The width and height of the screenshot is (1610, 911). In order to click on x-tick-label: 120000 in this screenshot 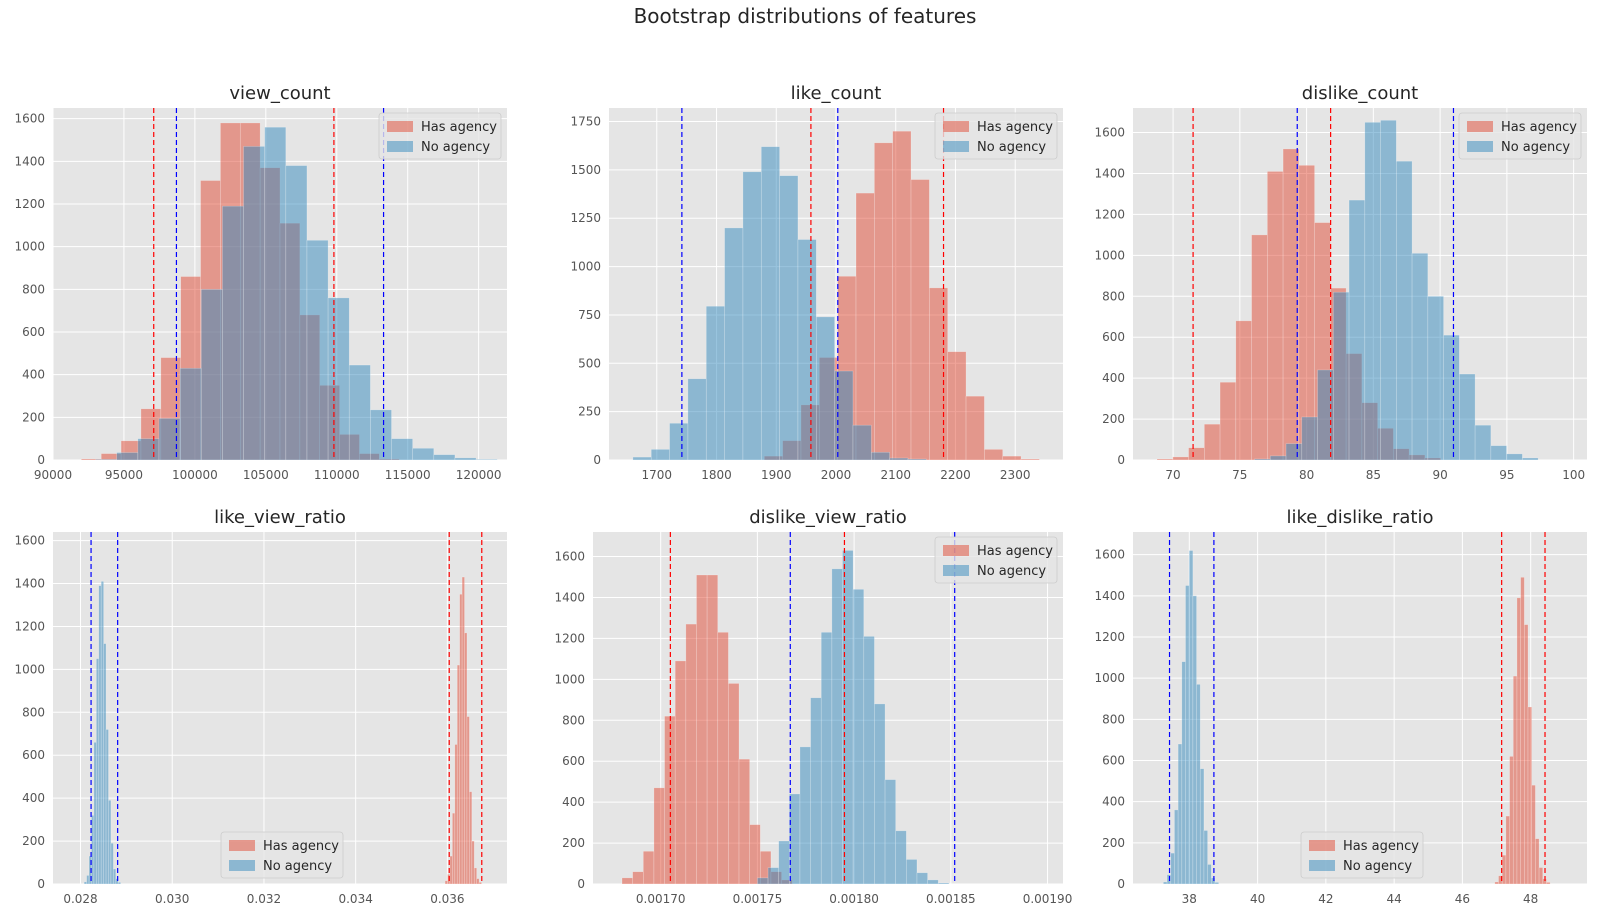, I will do `click(479, 475)`.